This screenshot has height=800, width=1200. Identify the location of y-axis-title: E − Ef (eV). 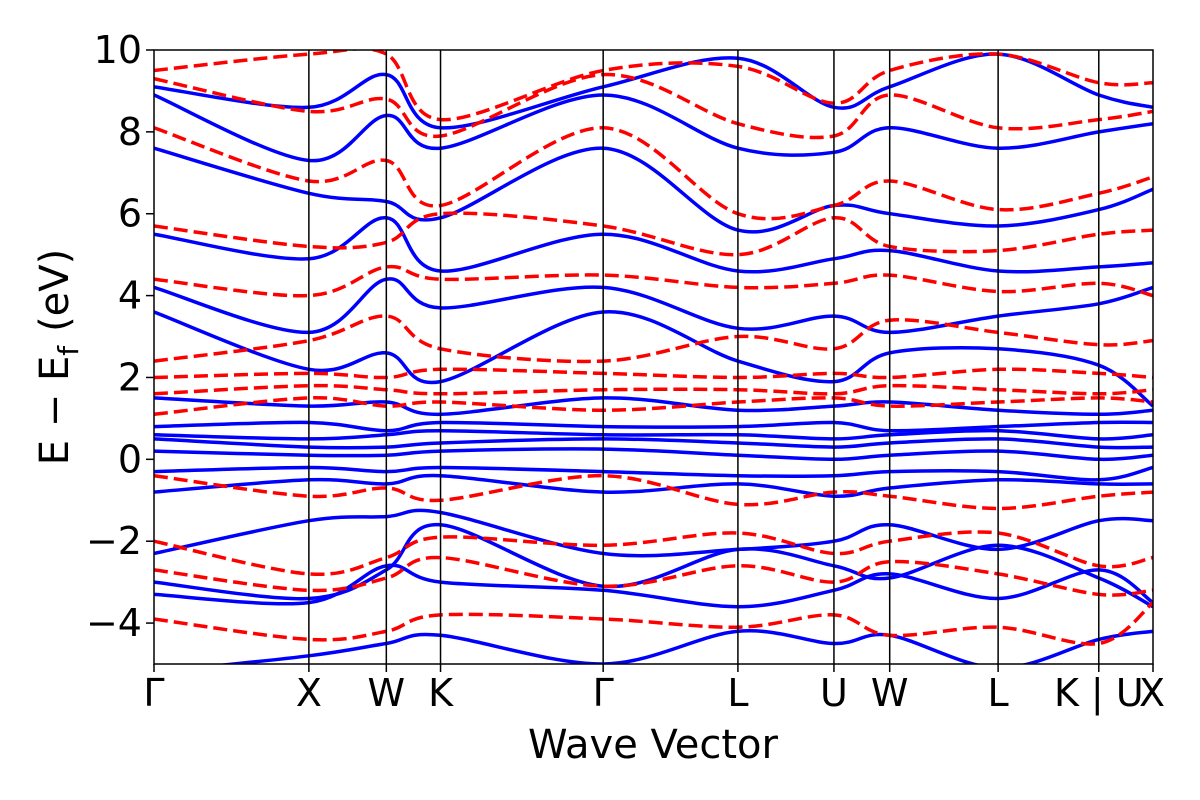
(58, 357).